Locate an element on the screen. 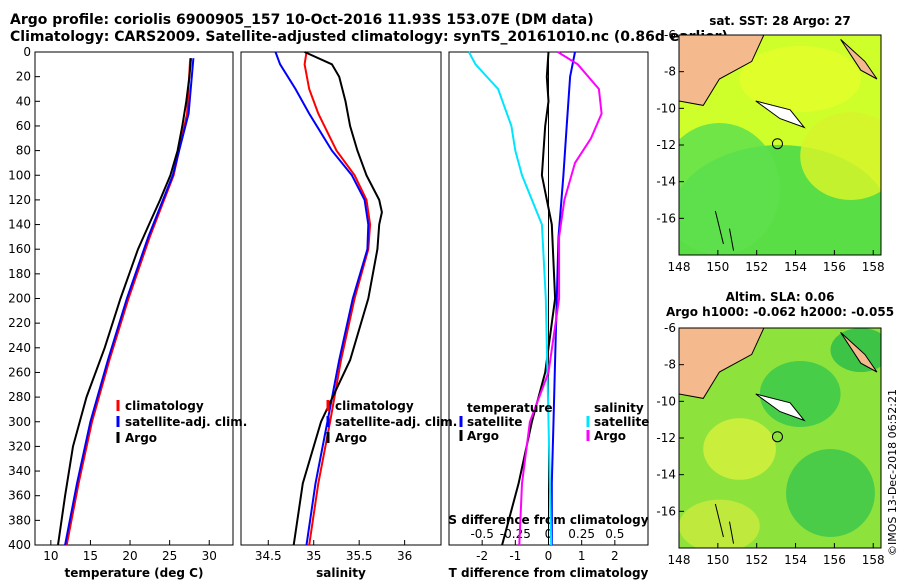 This screenshot has width=900, height=580. temp-axis-label: temperature (deg C) is located at coordinates (134, 573).